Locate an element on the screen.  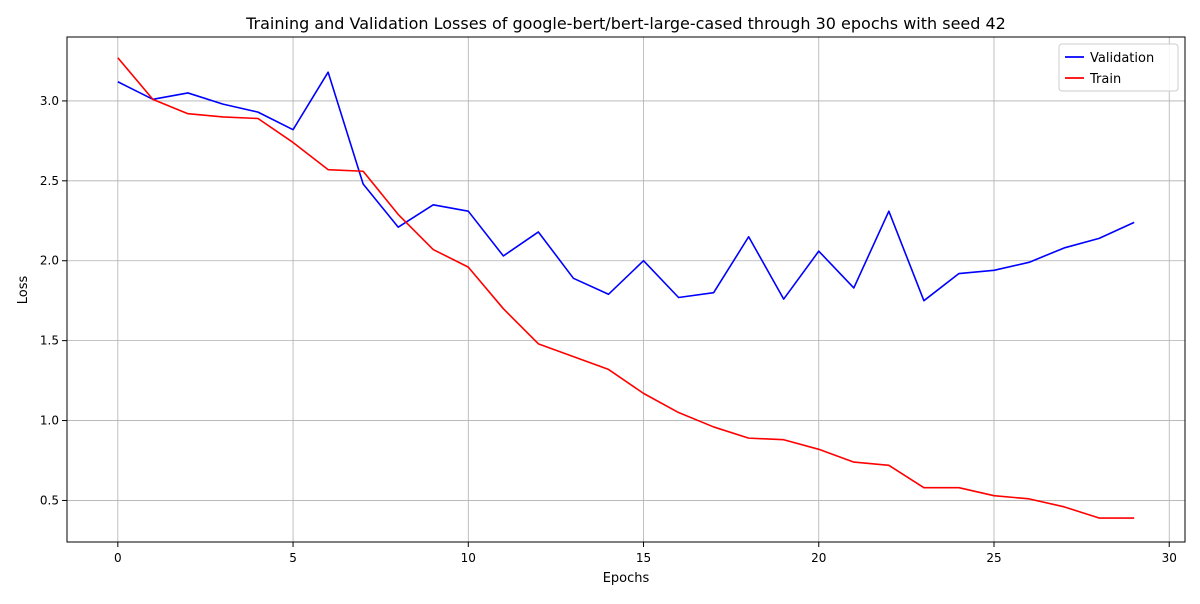
legend-label-train: Train is located at coordinates (1105, 79).